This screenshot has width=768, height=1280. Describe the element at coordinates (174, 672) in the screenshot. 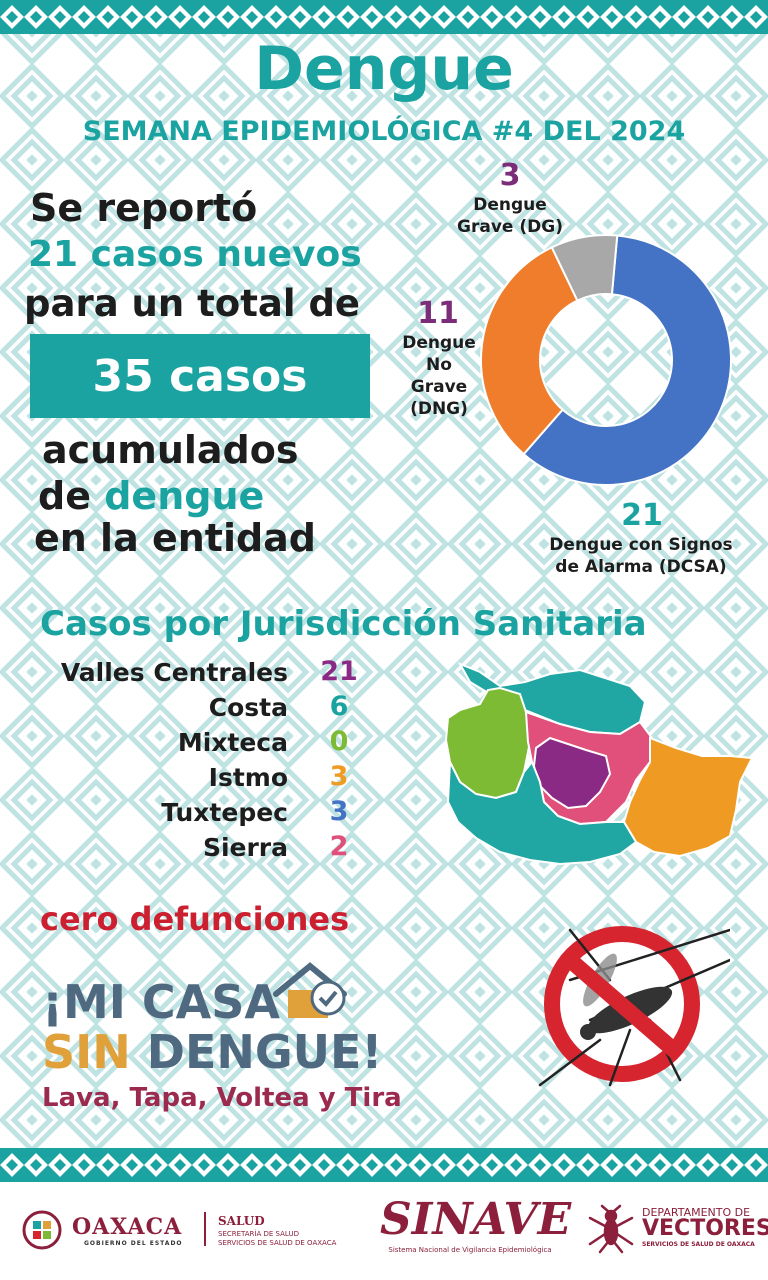

I see `jurisdiction-name: Valles Centrales` at that location.